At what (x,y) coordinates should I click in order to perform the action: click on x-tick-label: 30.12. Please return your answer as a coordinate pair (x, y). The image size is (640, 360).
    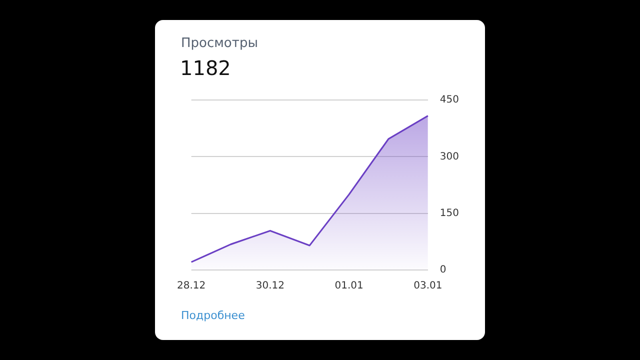
    Looking at the image, I should click on (270, 286).